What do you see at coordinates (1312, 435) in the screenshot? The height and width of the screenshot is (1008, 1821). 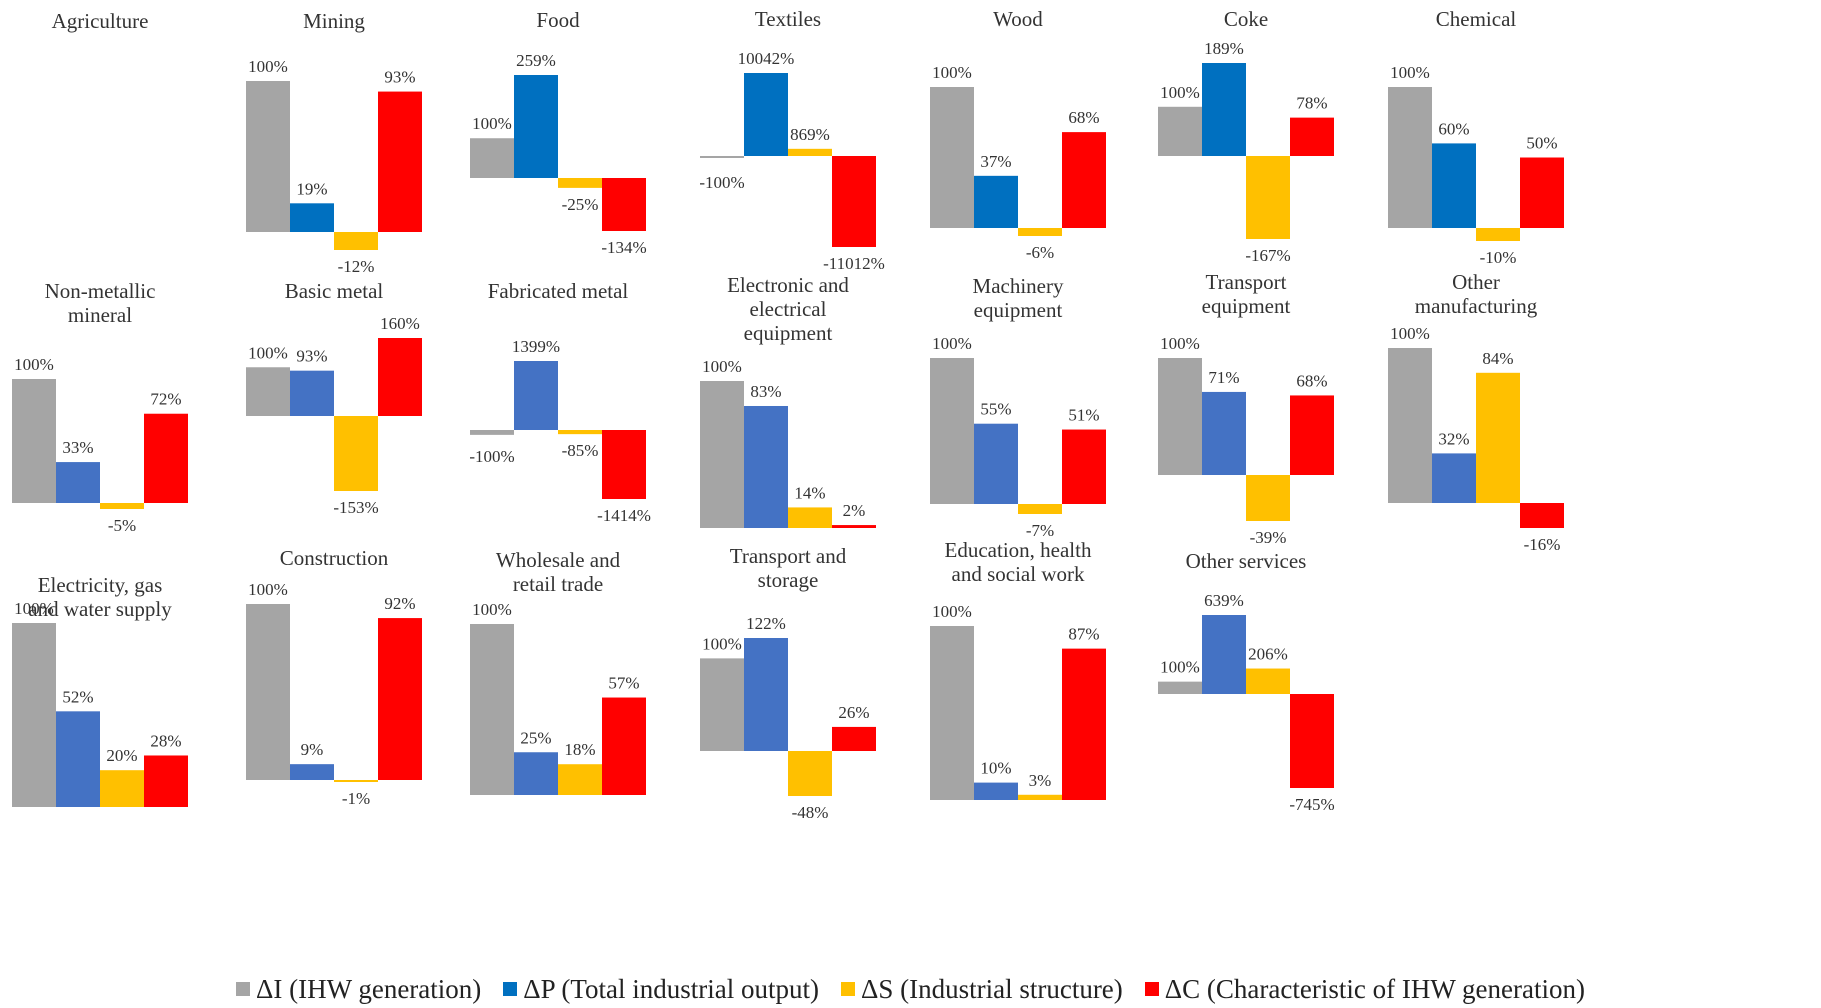 I see `bar-transport-equipment-delta-c` at bounding box center [1312, 435].